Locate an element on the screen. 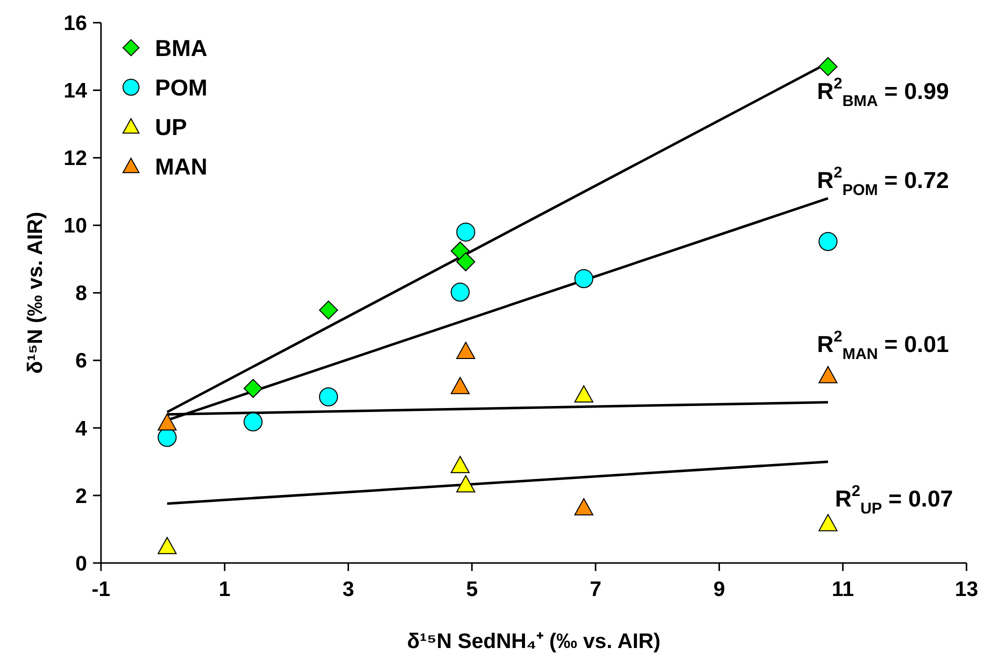  x-tick-label: 1 is located at coordinates (224, 589).